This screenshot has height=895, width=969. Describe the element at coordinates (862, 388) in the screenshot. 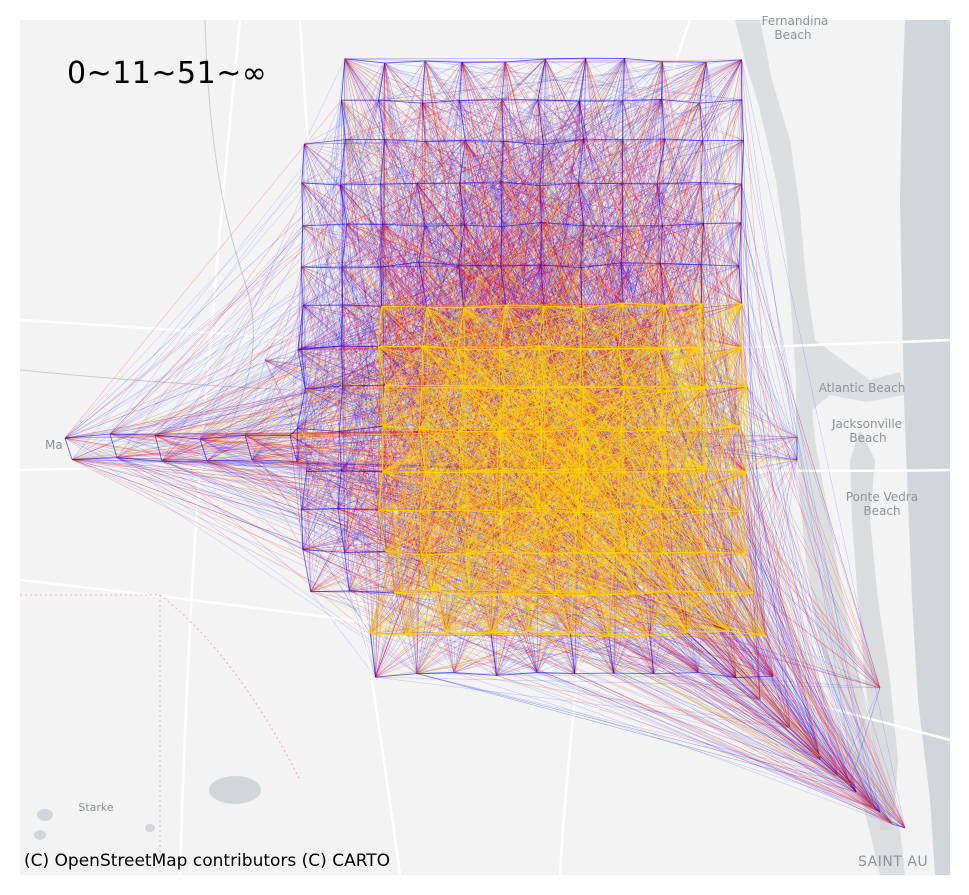

I see `place-atlantic-beach: Atlantic Beach` at that location.